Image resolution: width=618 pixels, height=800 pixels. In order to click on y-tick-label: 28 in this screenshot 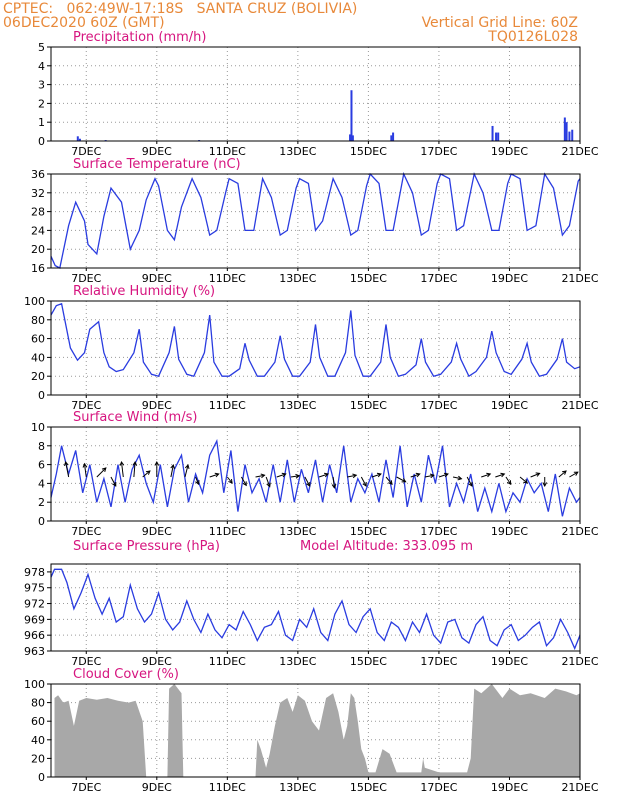, I will do `click(38, 212)`.